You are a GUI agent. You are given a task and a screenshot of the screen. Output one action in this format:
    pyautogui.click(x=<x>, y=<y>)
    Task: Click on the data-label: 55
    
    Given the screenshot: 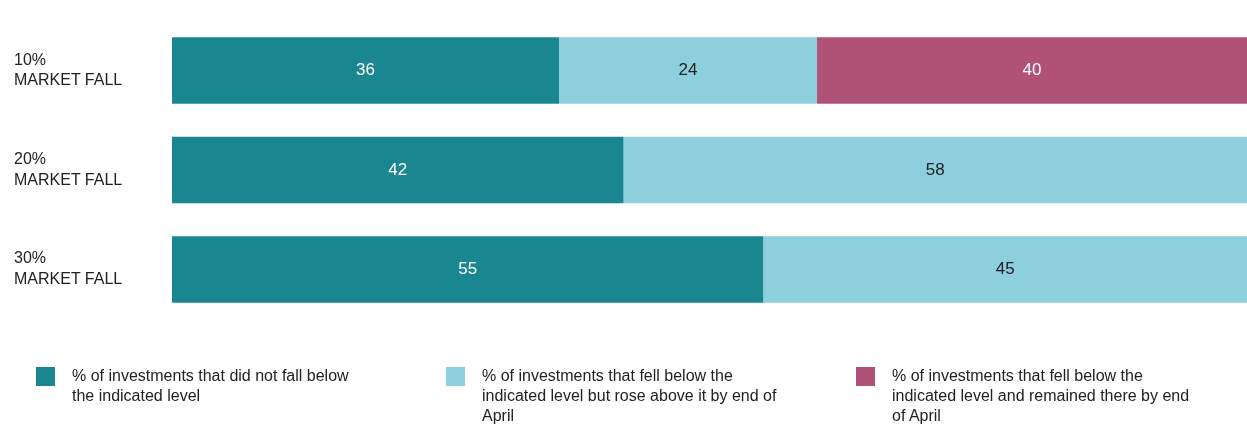 What is the action you would take?
    pyautogui.click(x=468, y=269)
    